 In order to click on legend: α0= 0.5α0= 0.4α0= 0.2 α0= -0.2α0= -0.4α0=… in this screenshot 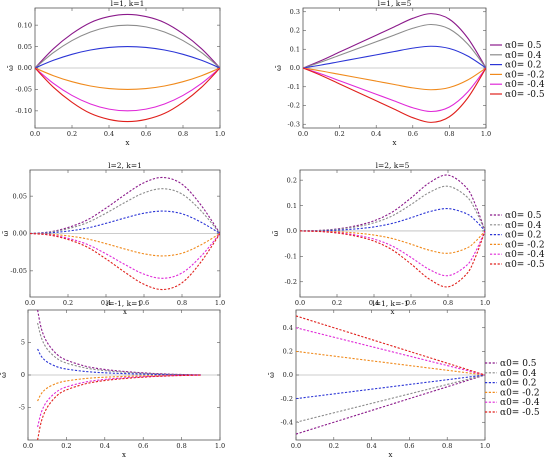, I will do `click(517, 240)`.